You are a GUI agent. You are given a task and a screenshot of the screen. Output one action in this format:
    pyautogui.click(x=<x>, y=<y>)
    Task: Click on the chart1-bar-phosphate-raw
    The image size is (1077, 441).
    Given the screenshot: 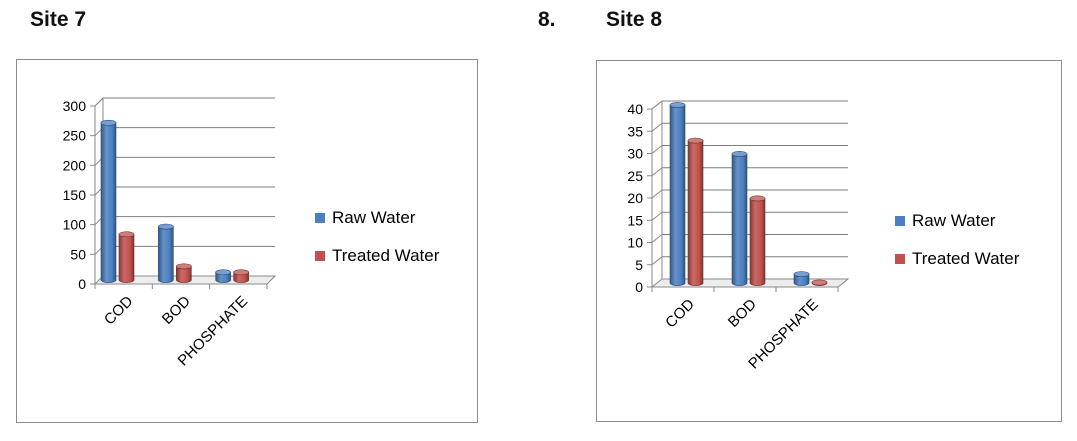 What is the action you would take?
    pyautogui.click(x=223, y=276)
    